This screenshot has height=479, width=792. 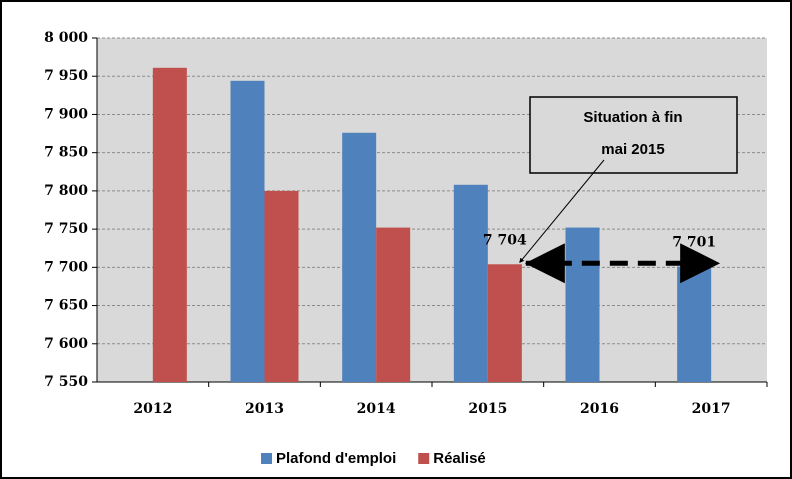 I want to click on y-tick-label: 7 700, so click(x=66, y=267).